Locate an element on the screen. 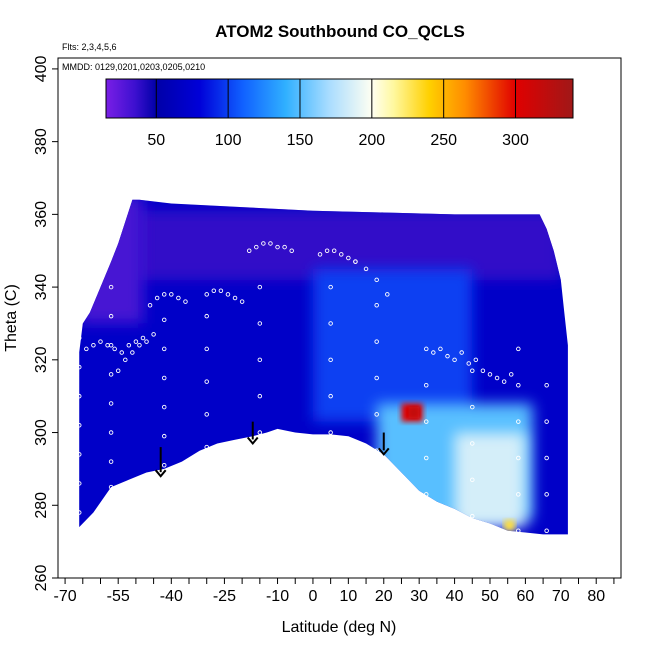 The width and height of the screenshot is (650, 650). y-tick-label: 300 is located at coordinates (41, 432).